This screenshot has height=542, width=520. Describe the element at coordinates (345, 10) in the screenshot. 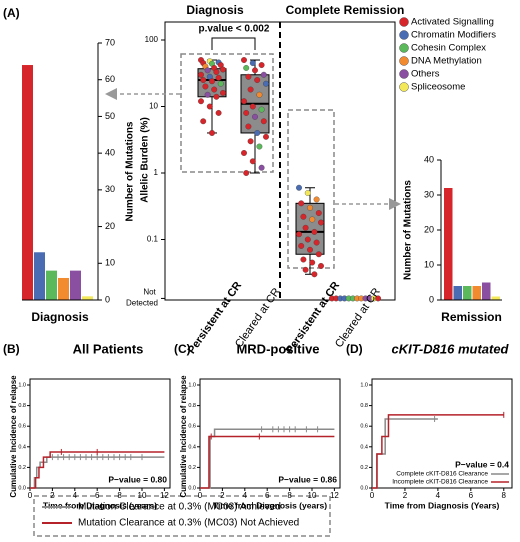

I see `section-title: Complete Remission` at that location.